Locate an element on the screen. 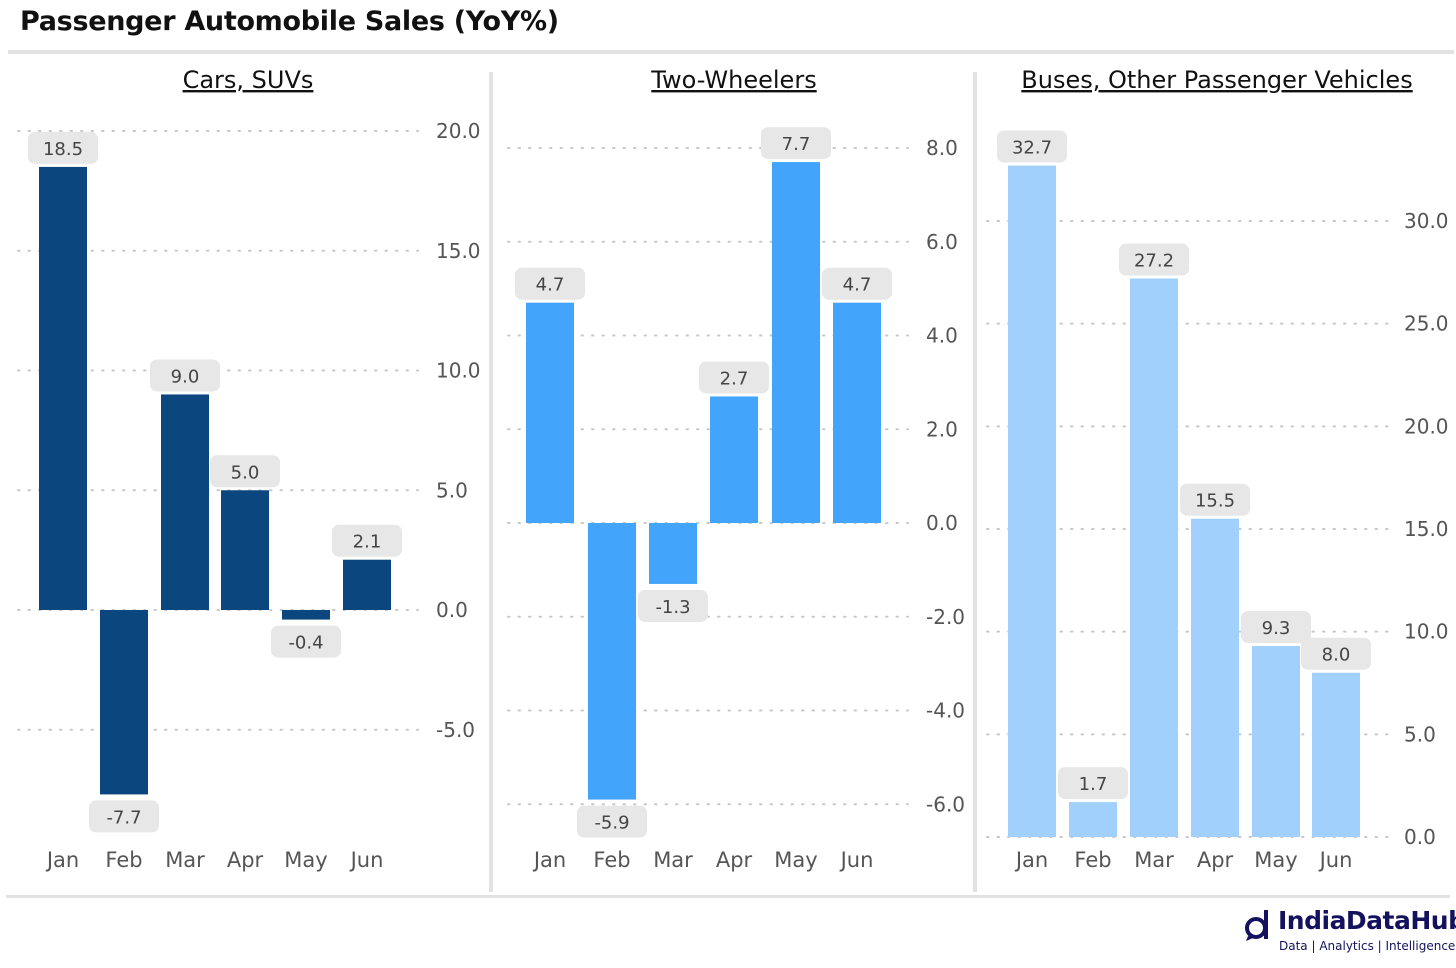 This screenshot has width=1456, height=968. footer-divider is located at coordinates (728, 896).